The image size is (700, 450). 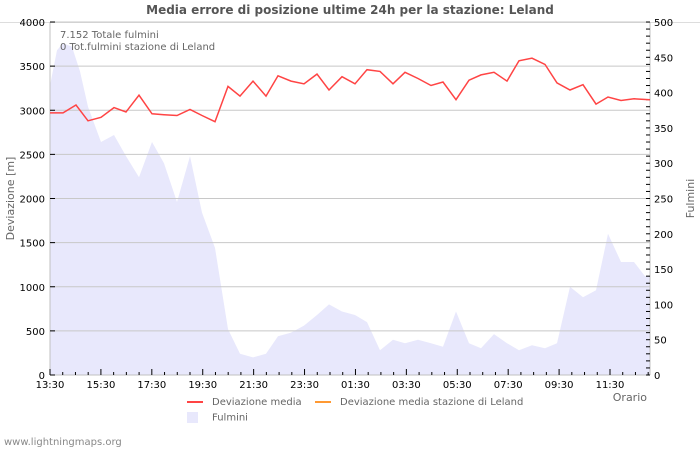 I want to click on right-axis-tick-label: 200, so click(x=663, y=235).